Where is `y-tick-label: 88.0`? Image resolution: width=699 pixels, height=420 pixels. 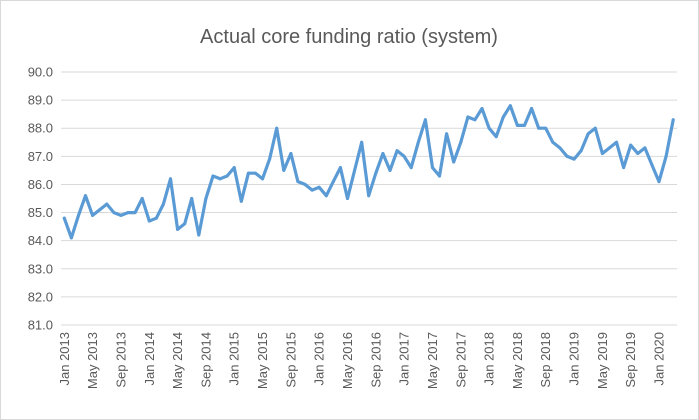
y-tick-label: 88.0 is located at coordinates (40, 128).